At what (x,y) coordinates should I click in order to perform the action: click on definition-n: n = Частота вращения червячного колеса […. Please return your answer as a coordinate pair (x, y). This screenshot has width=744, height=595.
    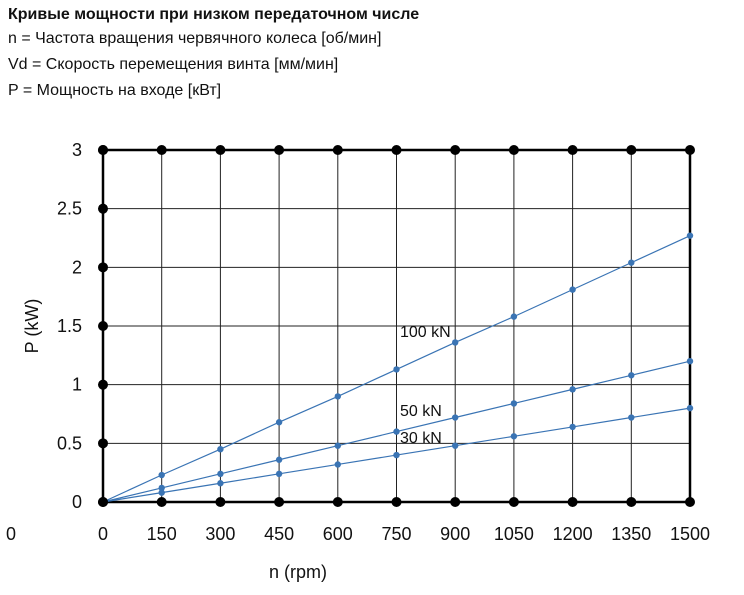
    Looking at the image, I should click on (195, 38).